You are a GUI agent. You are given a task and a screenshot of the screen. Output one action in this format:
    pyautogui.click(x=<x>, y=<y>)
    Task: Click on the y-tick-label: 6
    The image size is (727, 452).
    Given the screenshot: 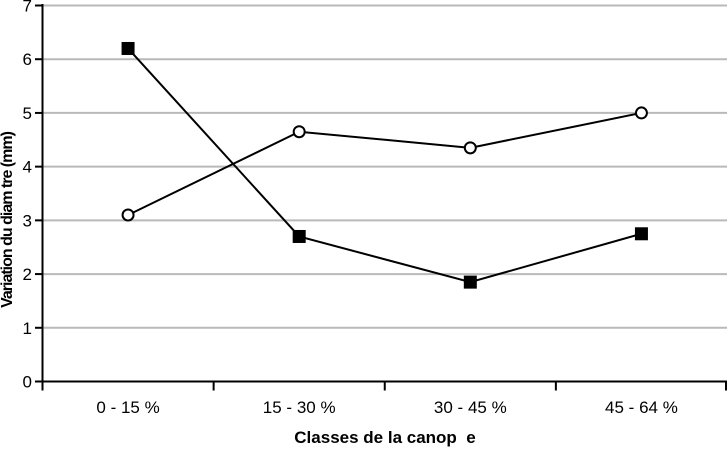 What is the action you would take?
    pyautogui.click(x=27, y=59)
    